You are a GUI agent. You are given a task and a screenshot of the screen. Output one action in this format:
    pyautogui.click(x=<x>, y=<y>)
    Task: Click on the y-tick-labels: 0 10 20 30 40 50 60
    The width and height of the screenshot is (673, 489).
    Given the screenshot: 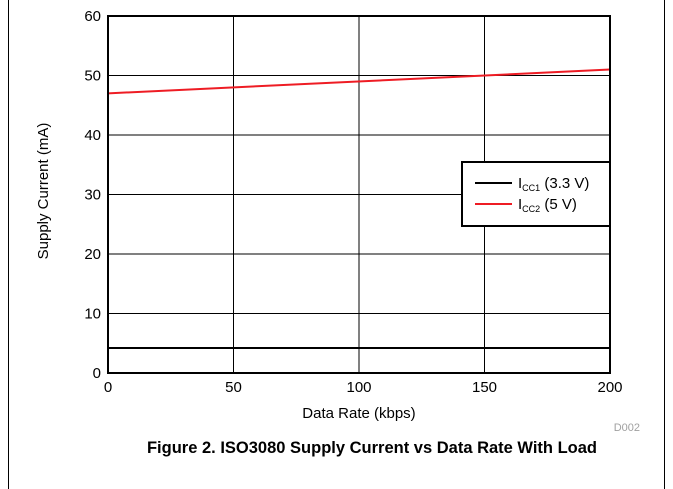 What is the action you would take?
    pyautogui.click(x=92, y=195)
    